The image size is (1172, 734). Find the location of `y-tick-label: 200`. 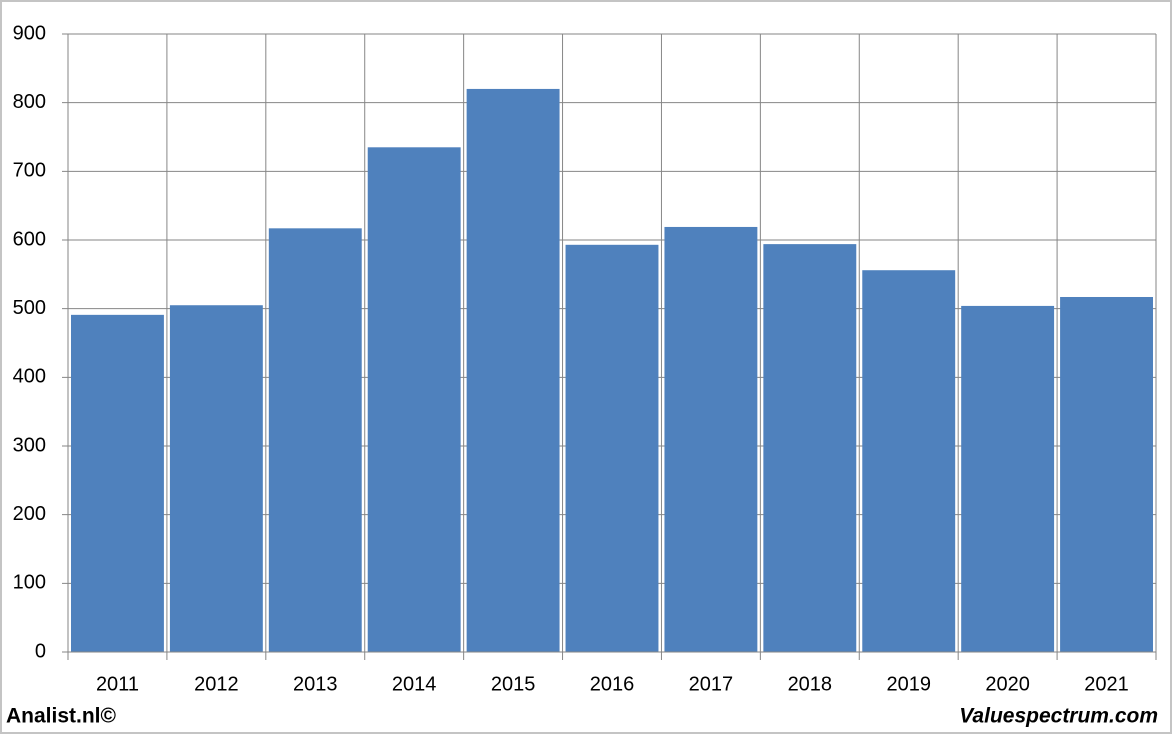

y-tick-label: 200 is located at coordinates (29, 514).